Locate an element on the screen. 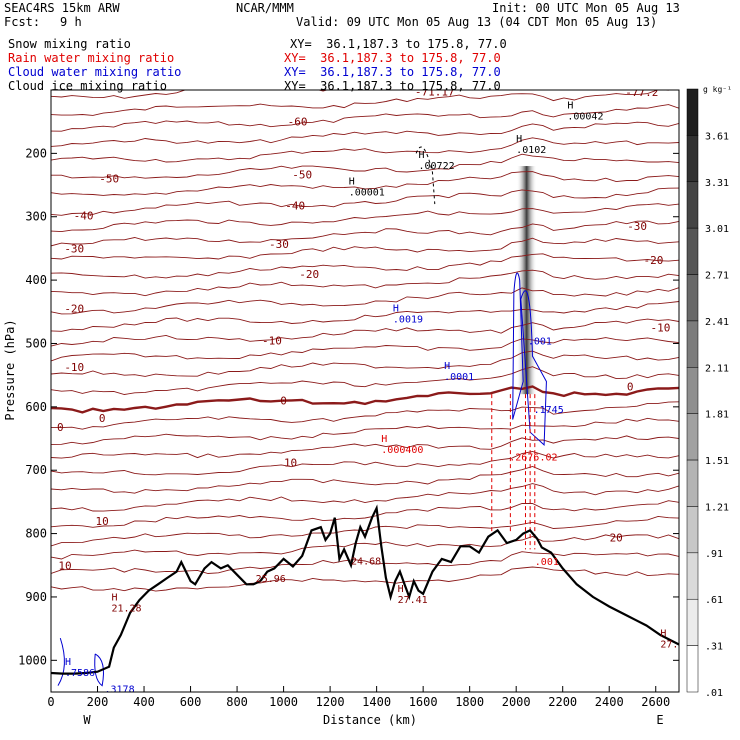  high-marker-value: .000400 is located at coordinates (402, 450).